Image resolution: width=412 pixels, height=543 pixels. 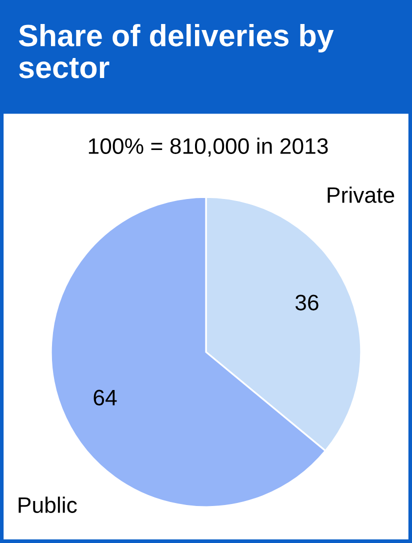 What do you see at coordinates (105, 398) in the screenshot?
I see `data-label: 64` at bounding box center [105, 398].